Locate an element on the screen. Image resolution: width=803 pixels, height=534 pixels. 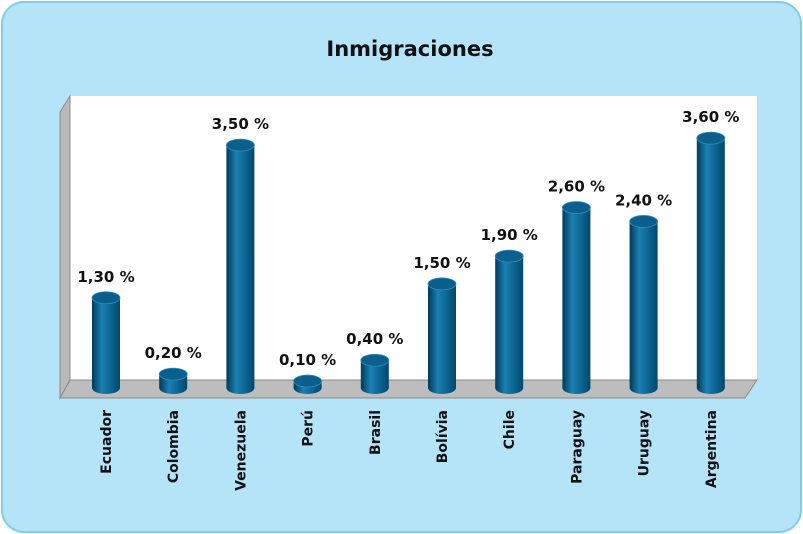
x-tick-label: Bolívia is located at coordinates (443, 436).